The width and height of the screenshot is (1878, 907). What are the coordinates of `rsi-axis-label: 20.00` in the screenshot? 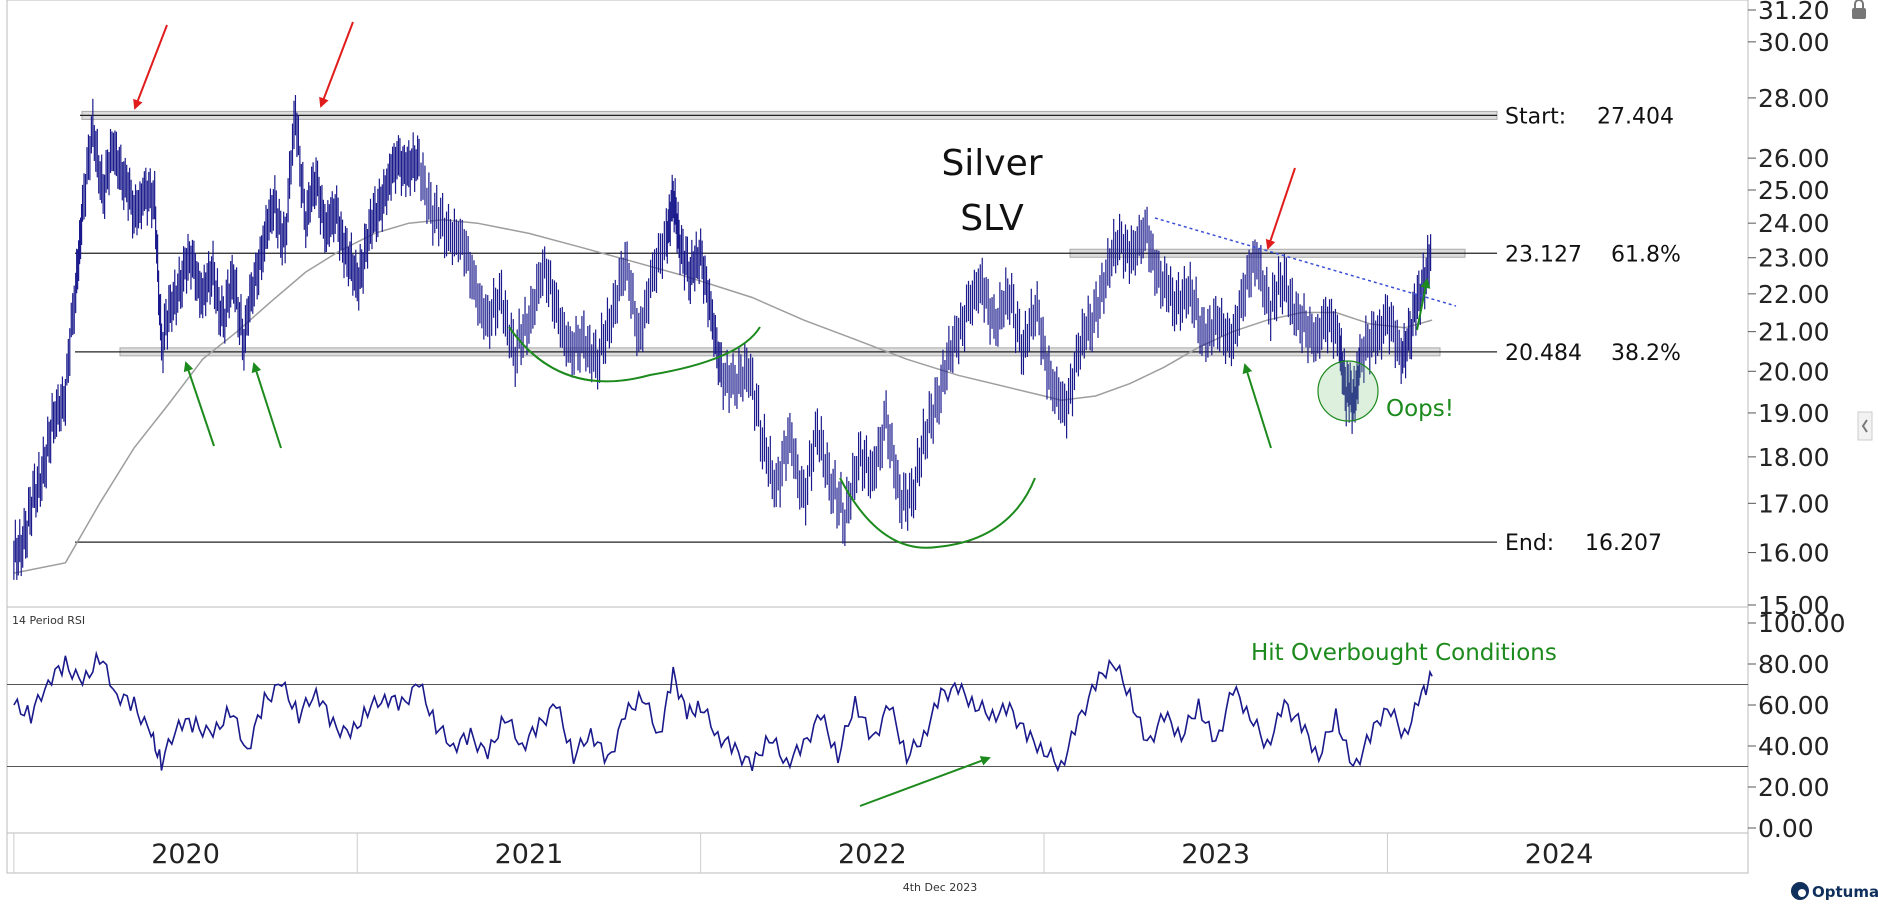 It's located at (1794, 787).